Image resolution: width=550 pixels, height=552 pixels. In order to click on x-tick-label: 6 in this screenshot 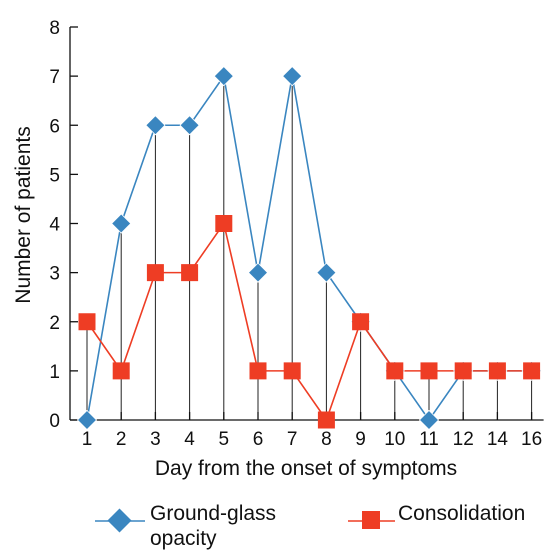, I will do `click(258, 439)`.